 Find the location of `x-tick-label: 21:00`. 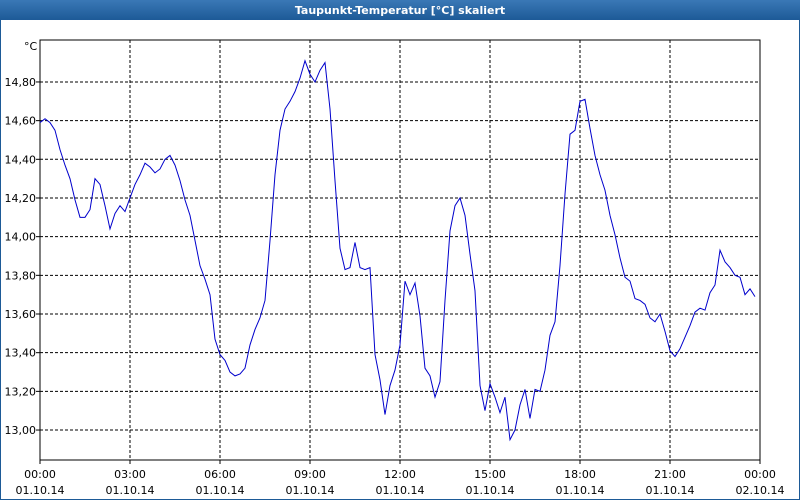

x-tick-label: 21:00 is located at coordinates (670, 474).